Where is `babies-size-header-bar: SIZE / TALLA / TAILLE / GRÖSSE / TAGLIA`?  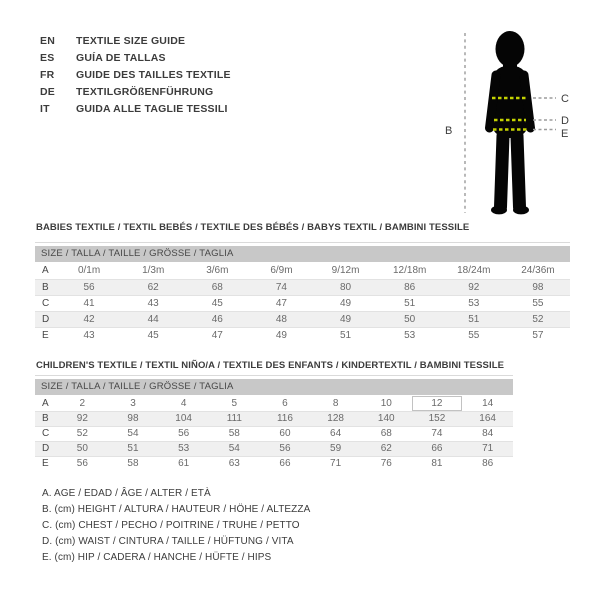 babies-size-header-bar: SIZE / TALLA / TAILLE / GRÖSSE / TAGLIA is located at coordinates (302, 254).